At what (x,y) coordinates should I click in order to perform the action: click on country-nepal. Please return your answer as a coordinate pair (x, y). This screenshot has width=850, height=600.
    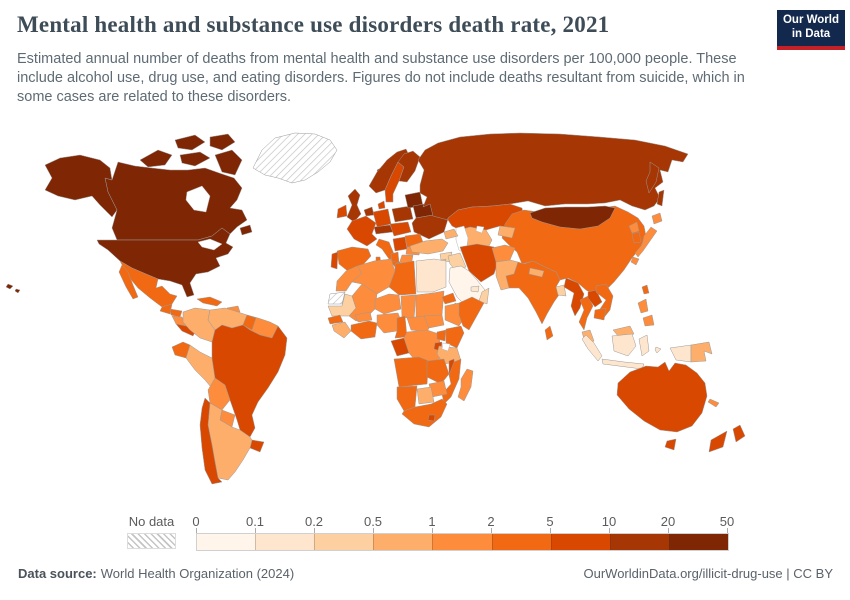
    Looking at the image, I should click on (536, 272).